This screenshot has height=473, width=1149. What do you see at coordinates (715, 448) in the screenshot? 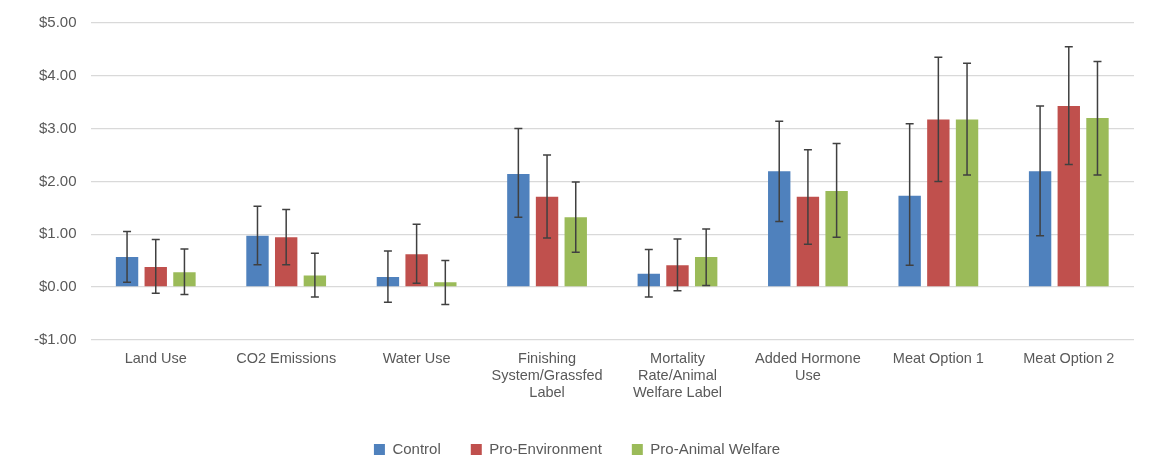
I see `legend-label: Pro-Animal Welfare` at bounding box center [715, 448].